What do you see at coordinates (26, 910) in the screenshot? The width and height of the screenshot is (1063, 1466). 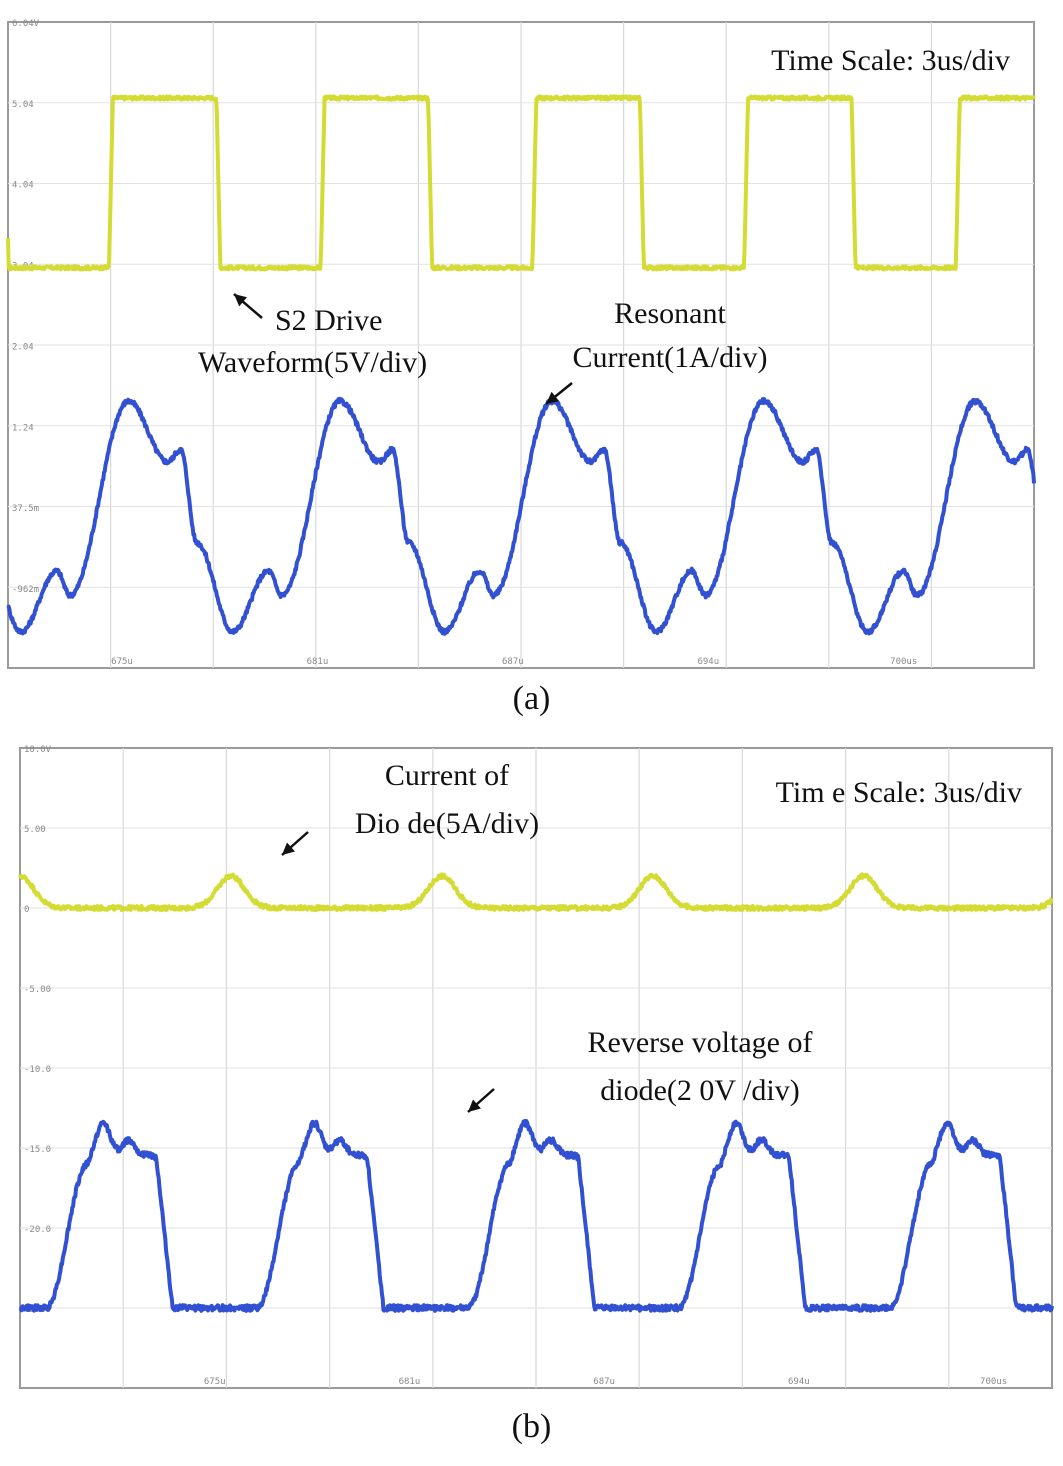 I see `y-tick-label: 0` at bounding box center [26, 910].